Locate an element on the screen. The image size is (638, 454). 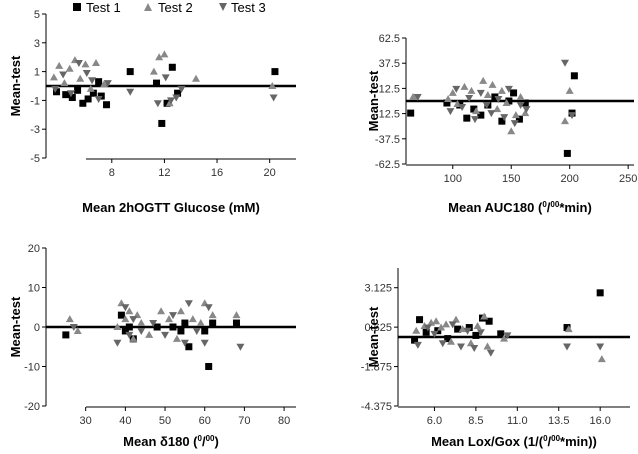
x-tick-label: 100 is located at coordinates (453, 179).